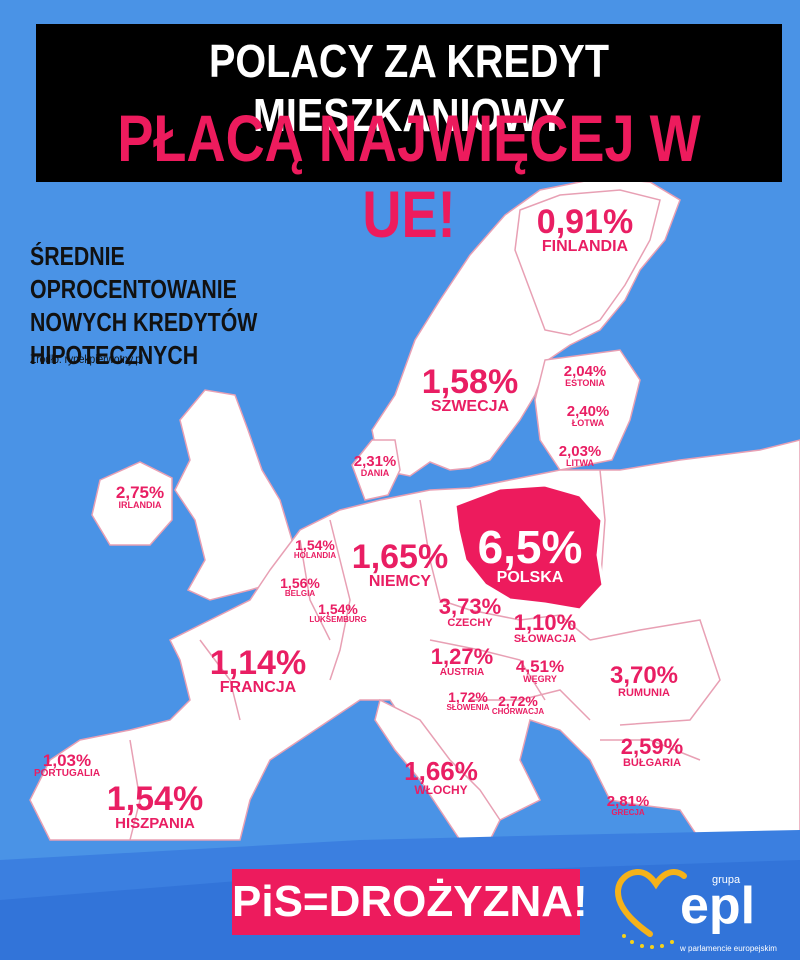 The image size is (800, 960). Describe the element at coordinates (648, 941) in the screenshot. I see `stars-icon` at that location.